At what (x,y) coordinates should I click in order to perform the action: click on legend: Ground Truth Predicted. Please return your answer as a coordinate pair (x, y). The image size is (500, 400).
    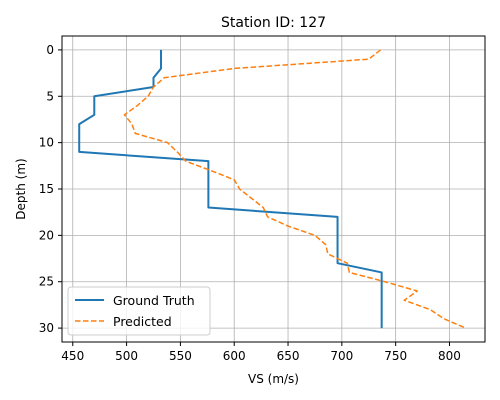
    Looking at the image, I should click on (139, 311).